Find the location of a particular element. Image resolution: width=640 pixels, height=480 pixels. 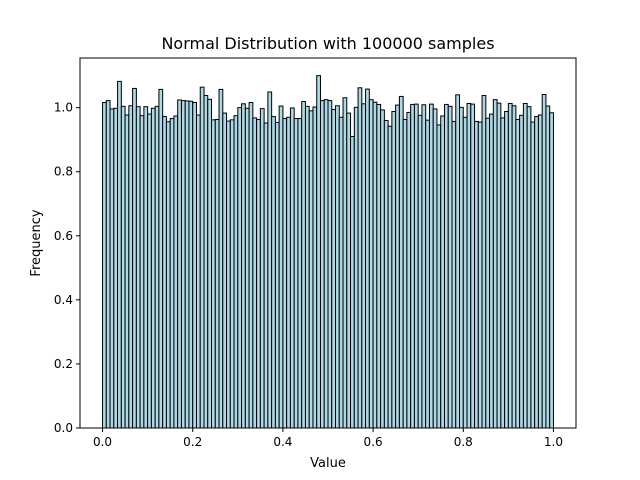

y-tick-label: 0.0 is located at coordinates (63, 428).